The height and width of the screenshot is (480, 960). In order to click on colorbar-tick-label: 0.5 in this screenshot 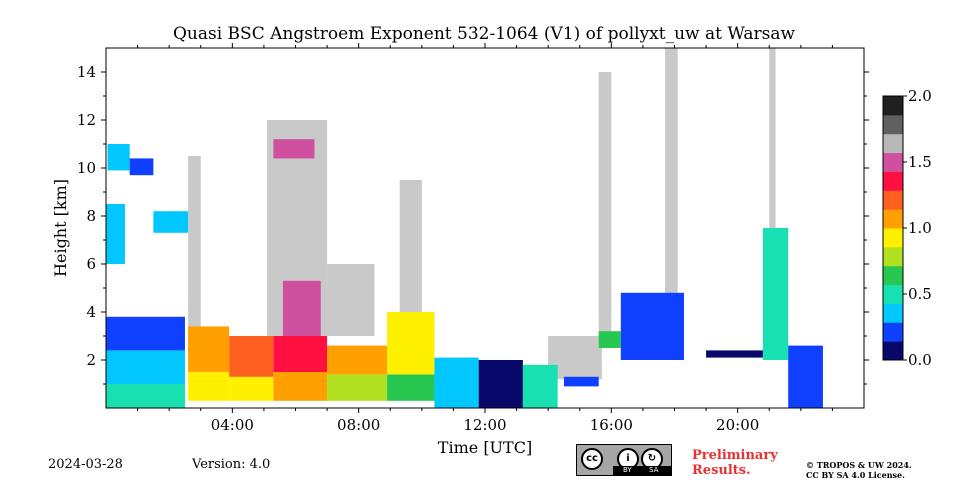, I will do `click(920, 294)`.